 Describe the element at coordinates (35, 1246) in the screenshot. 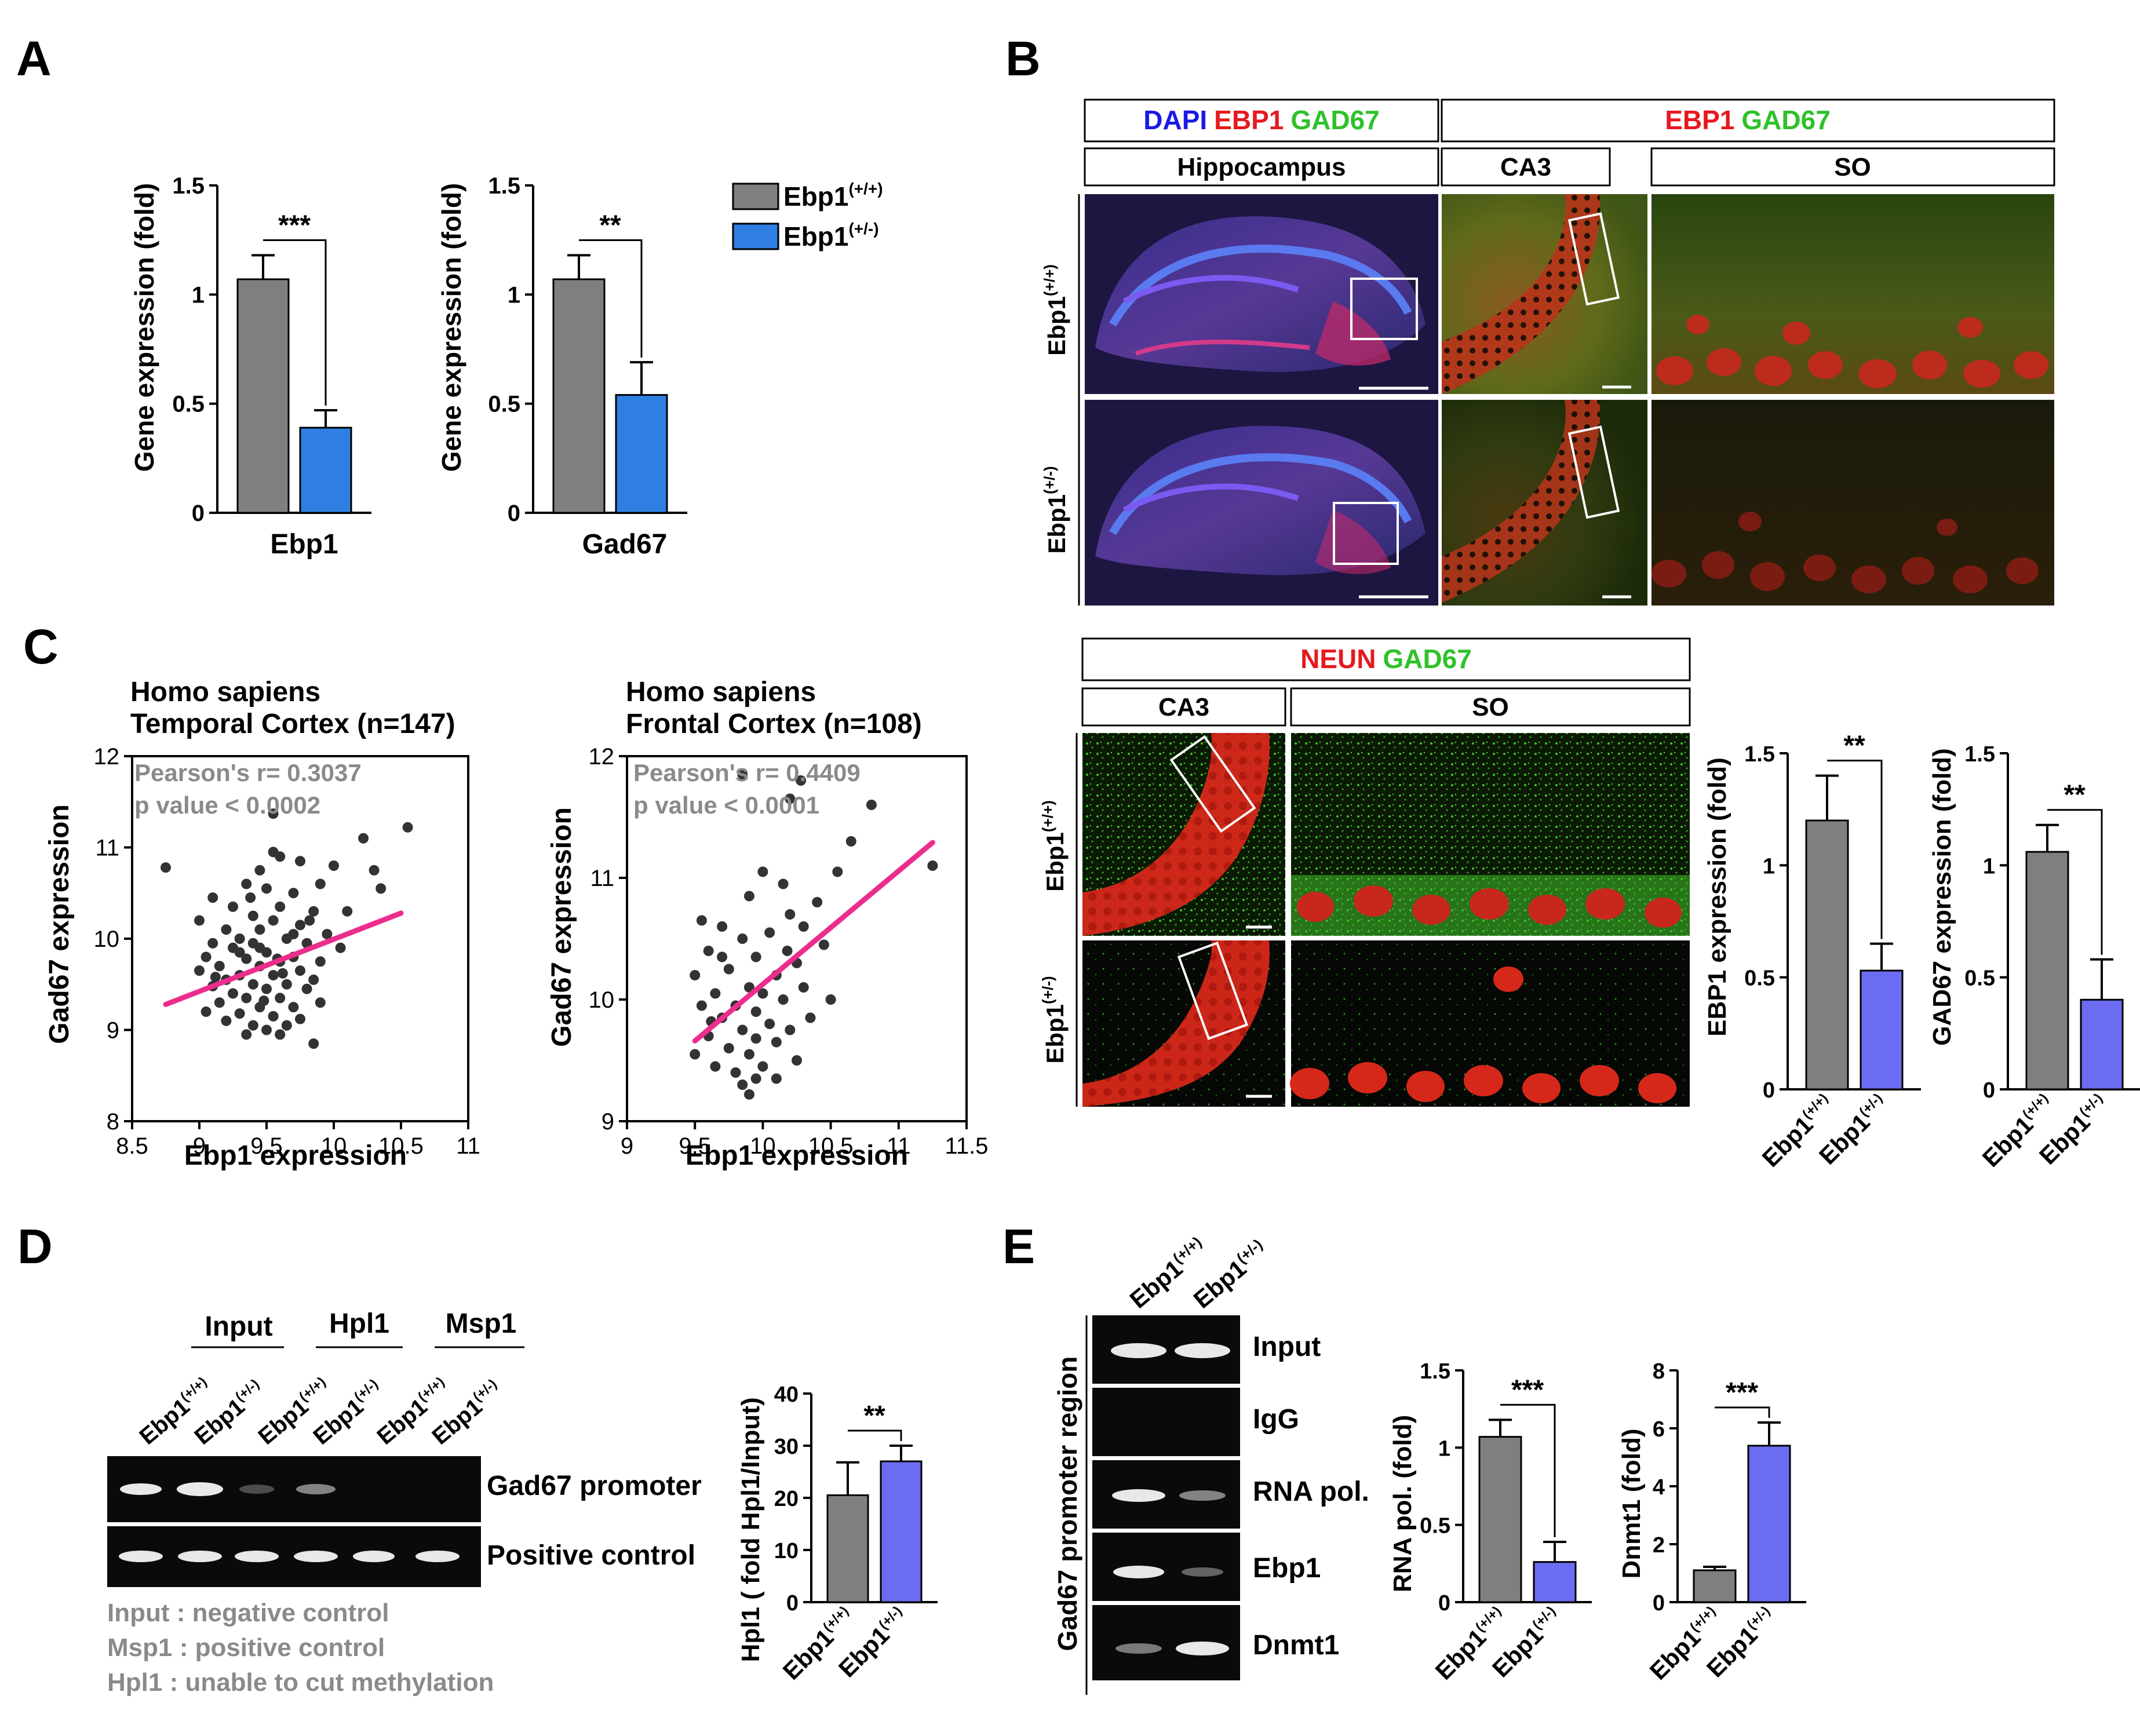

I see `panel-letter-d: D` at that location.